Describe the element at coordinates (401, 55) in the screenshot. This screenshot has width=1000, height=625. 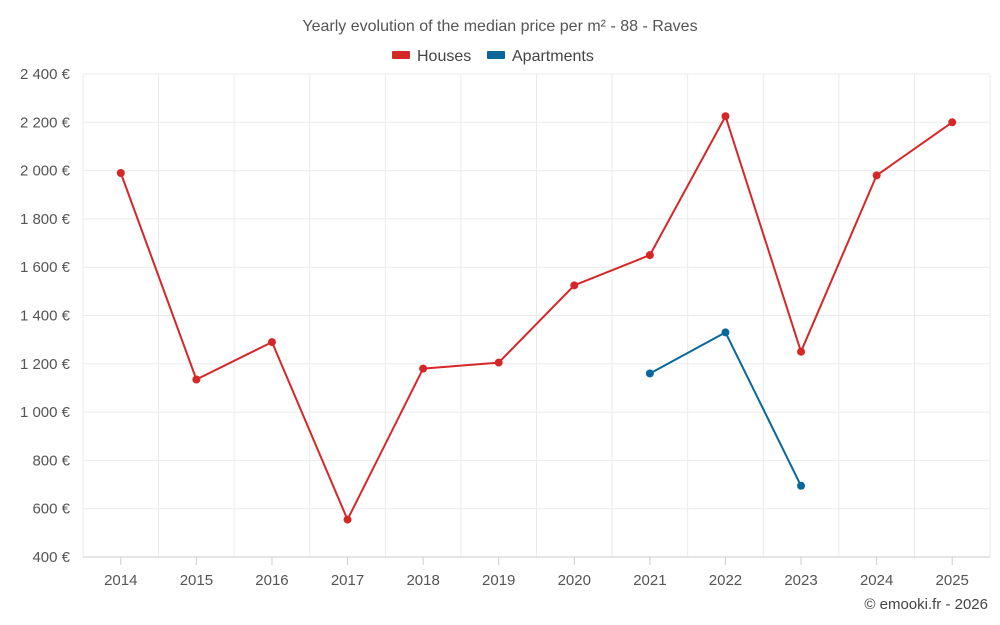
I see `legend-swatch-houses` at that location.